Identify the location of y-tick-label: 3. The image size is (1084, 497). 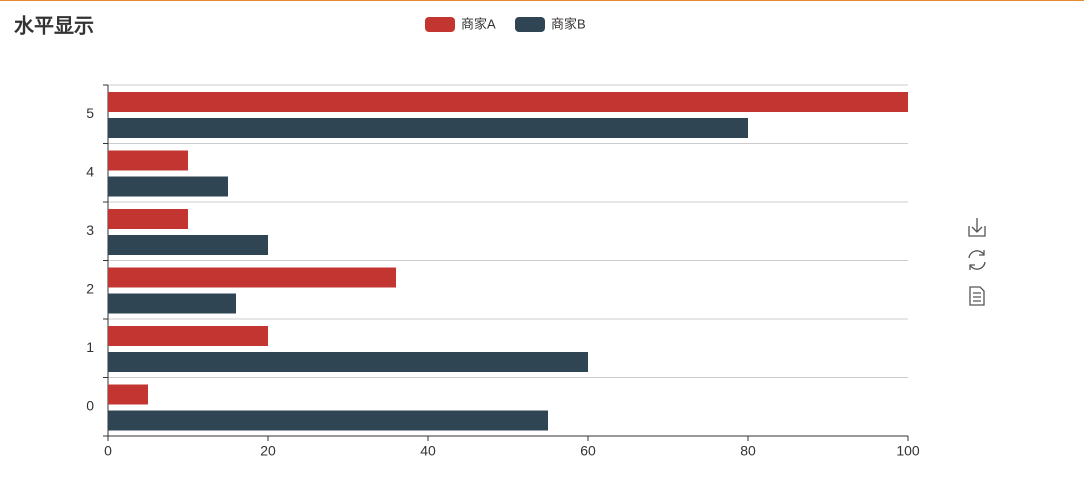
(90, 230).